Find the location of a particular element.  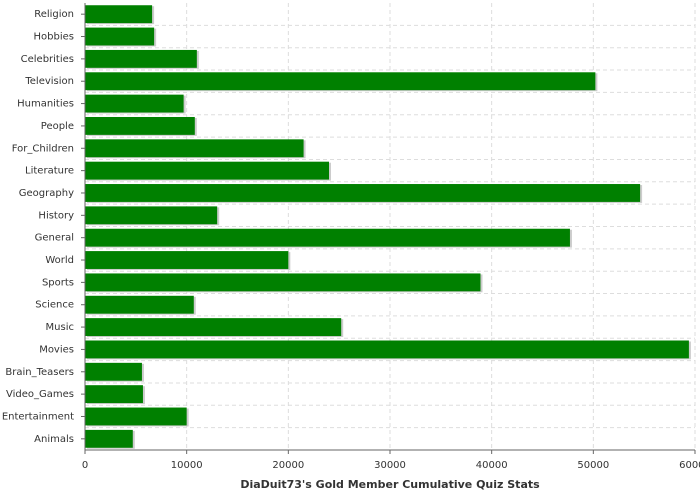

x-tick-label: 20000 is located at coordinates (288, 465).